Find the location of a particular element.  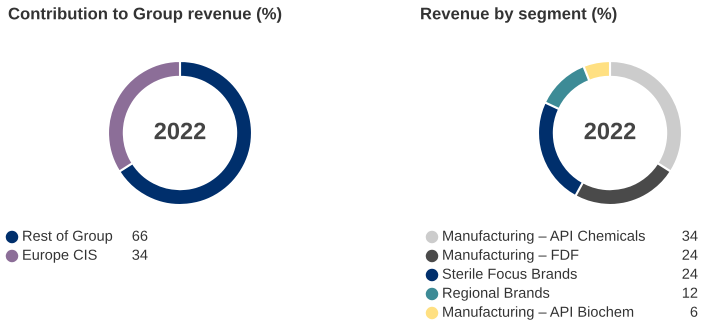

legend-label: Rest of Group is located at coordinates (67, 237).